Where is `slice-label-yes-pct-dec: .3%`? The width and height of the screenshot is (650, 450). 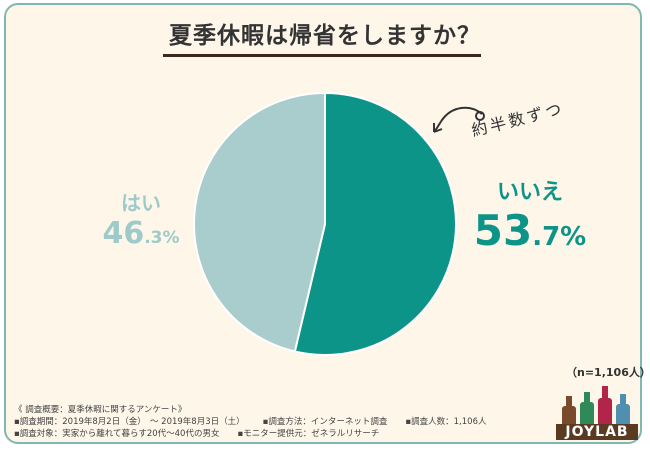 slice-label-yes-pct-dec: .3% is located at coordinates (162, 238).